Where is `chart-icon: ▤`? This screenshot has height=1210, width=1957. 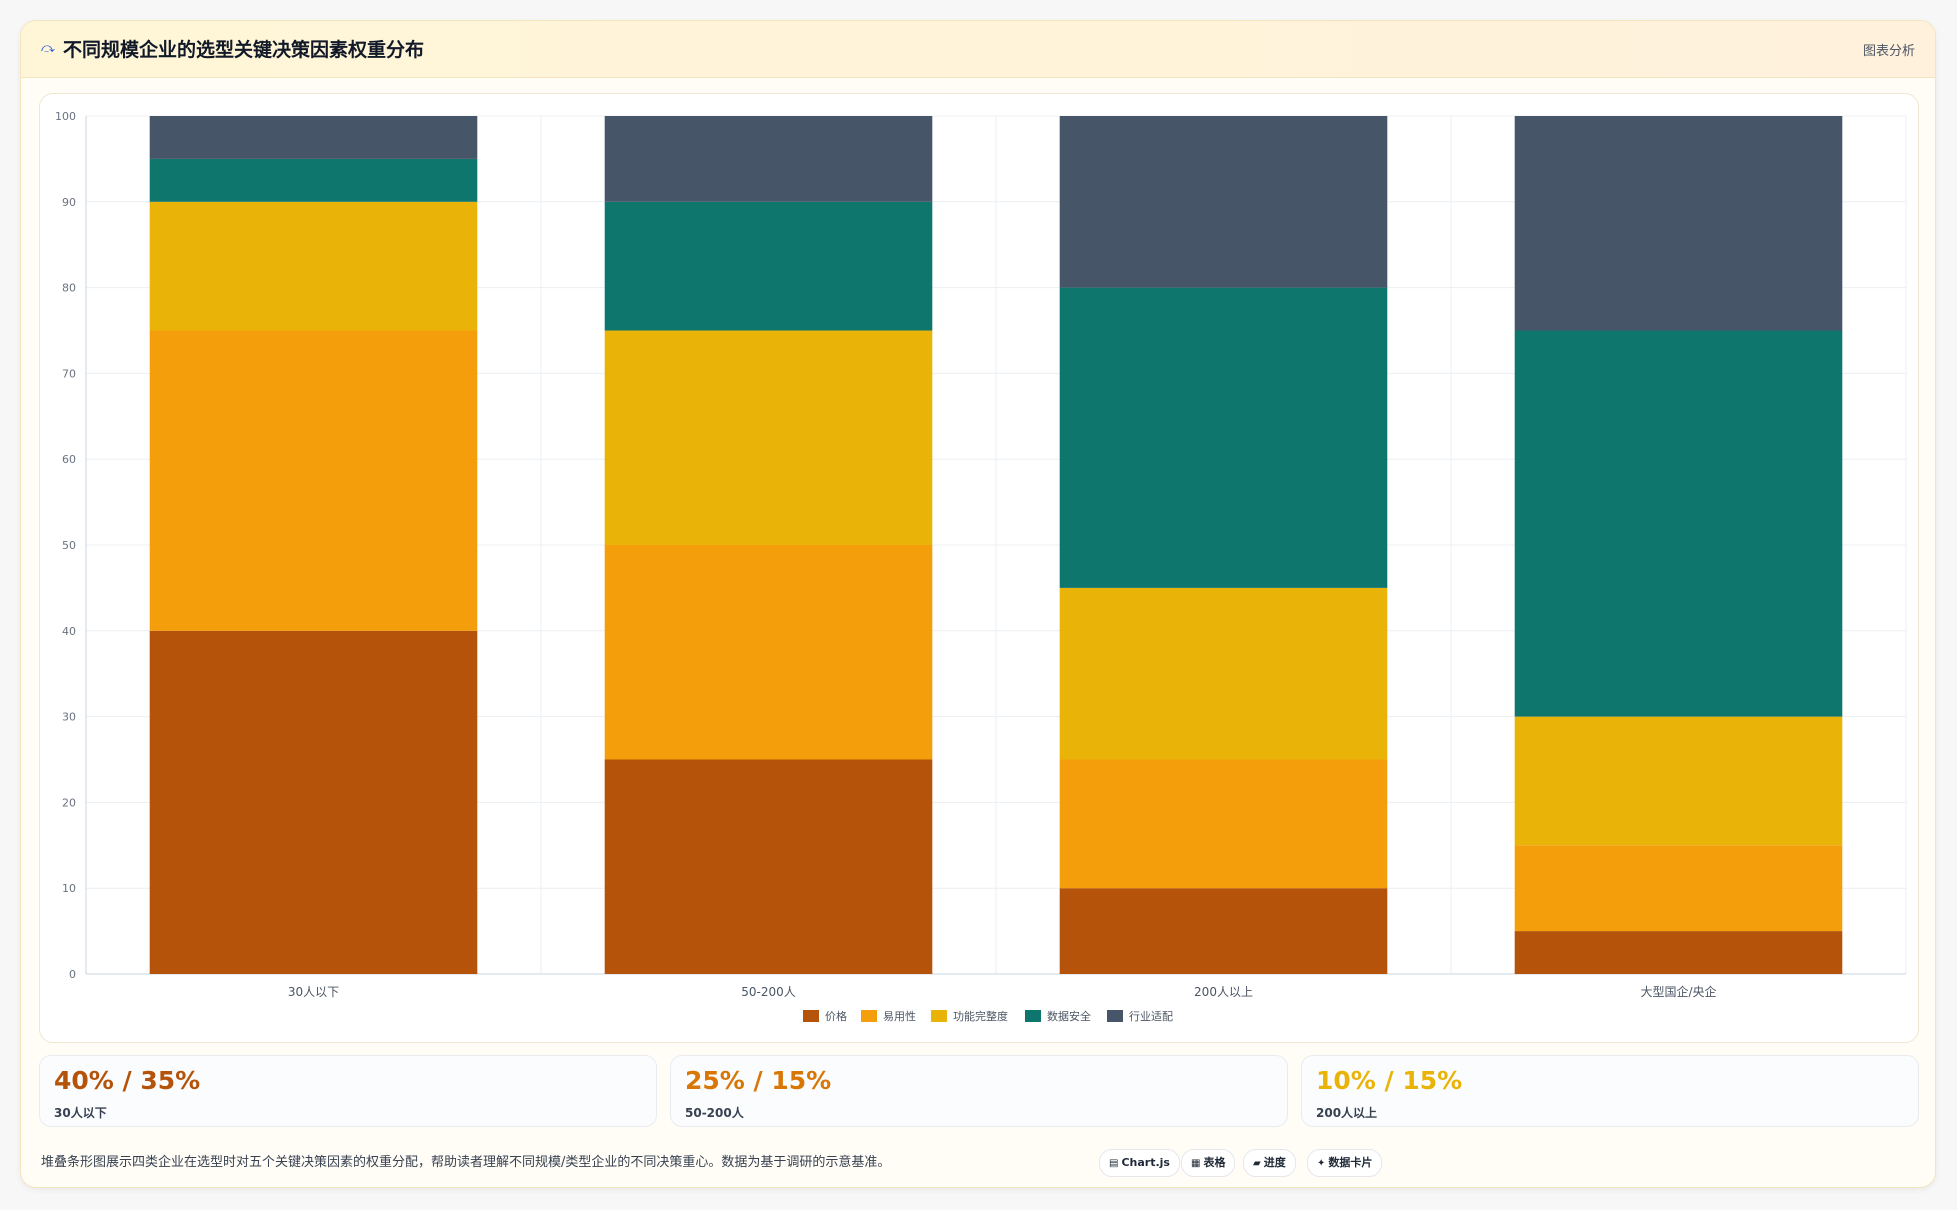
chart-icon: ▤ is located at coordinates (1114, 1163).